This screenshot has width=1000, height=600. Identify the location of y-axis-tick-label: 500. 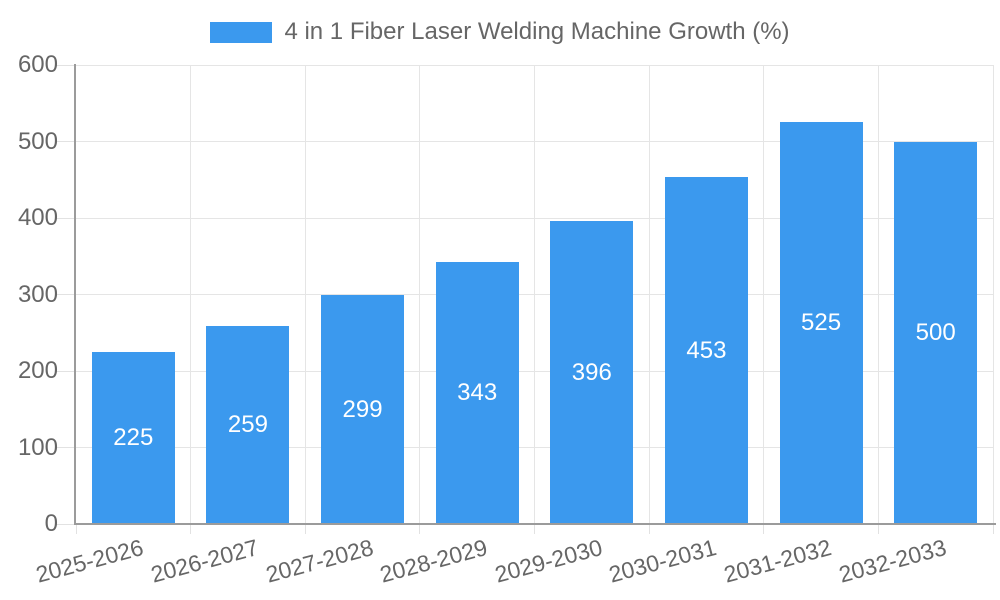
(37, 141).